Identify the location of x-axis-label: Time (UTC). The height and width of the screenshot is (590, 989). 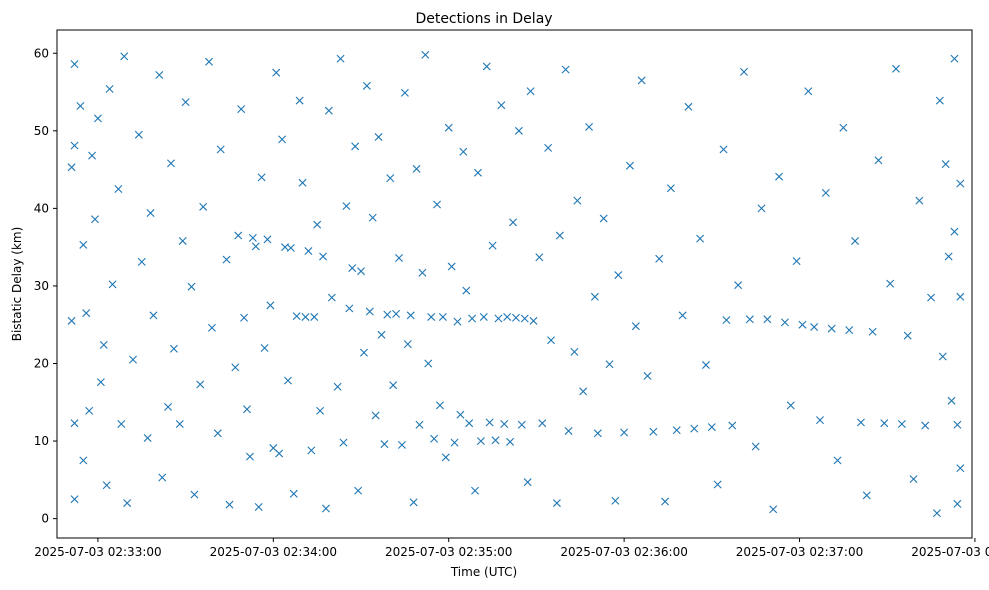
(483, 572).